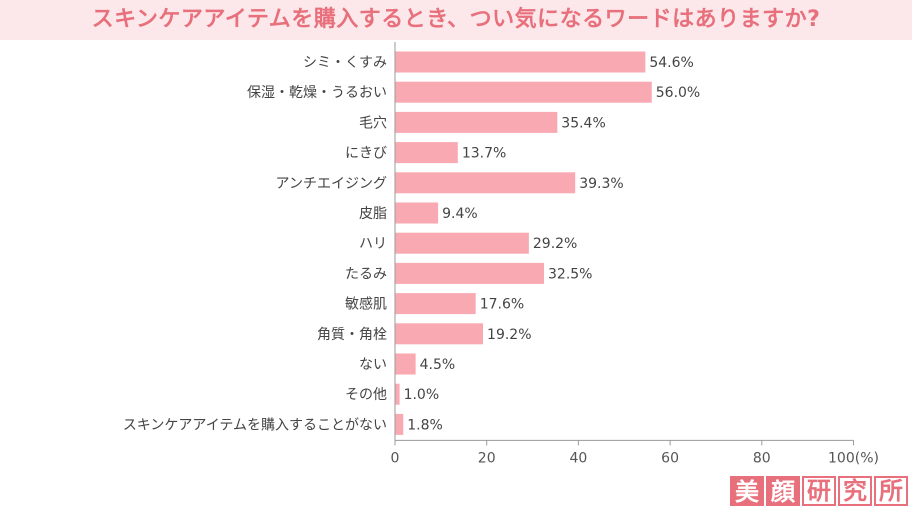 The width and height of the screenshot is (912, 508). What do you see at coordinates (352, 335) in the screenshot?
I see `category-label: 角質・角栓` at bounding box center [352, 335].